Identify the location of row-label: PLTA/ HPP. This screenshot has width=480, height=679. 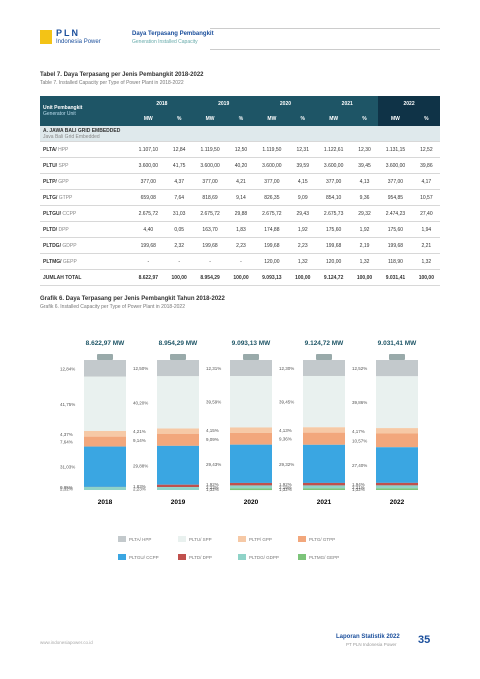
(85, 149).